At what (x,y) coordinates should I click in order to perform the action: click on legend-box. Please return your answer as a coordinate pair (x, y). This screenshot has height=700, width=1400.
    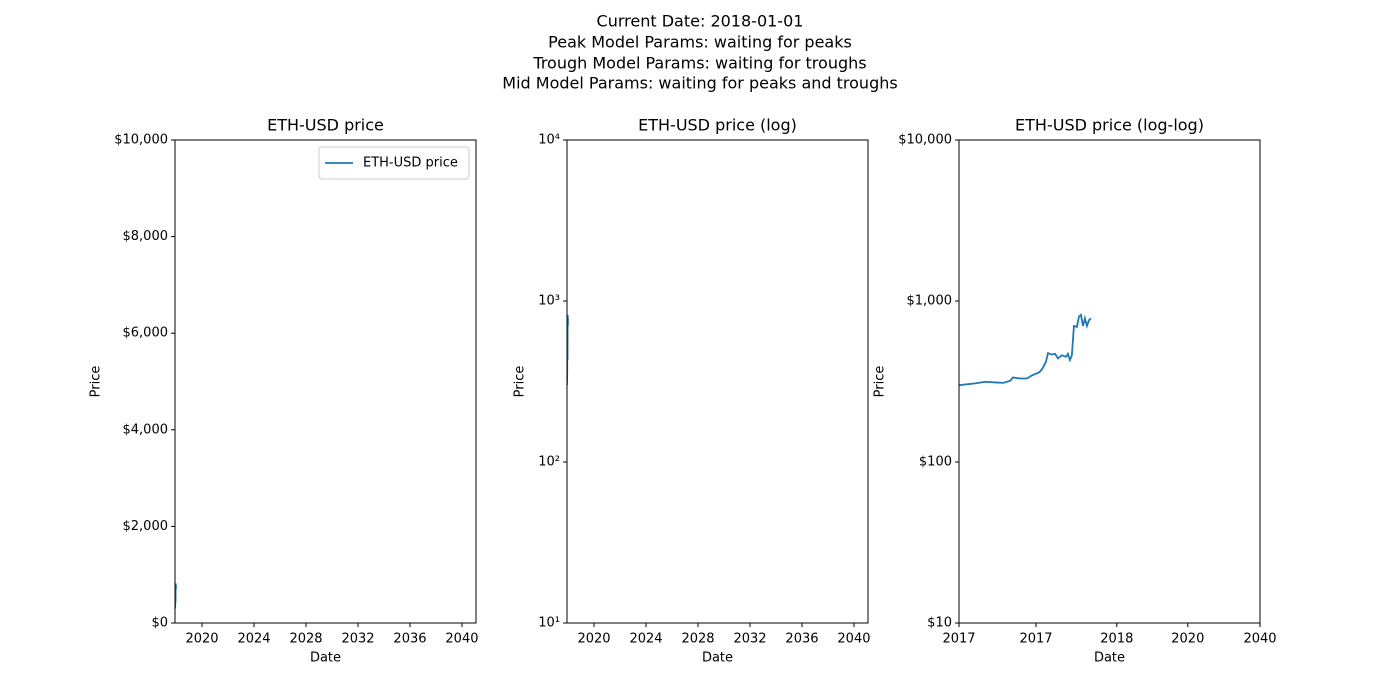
    Looking at the image, I should click on (394, 163).